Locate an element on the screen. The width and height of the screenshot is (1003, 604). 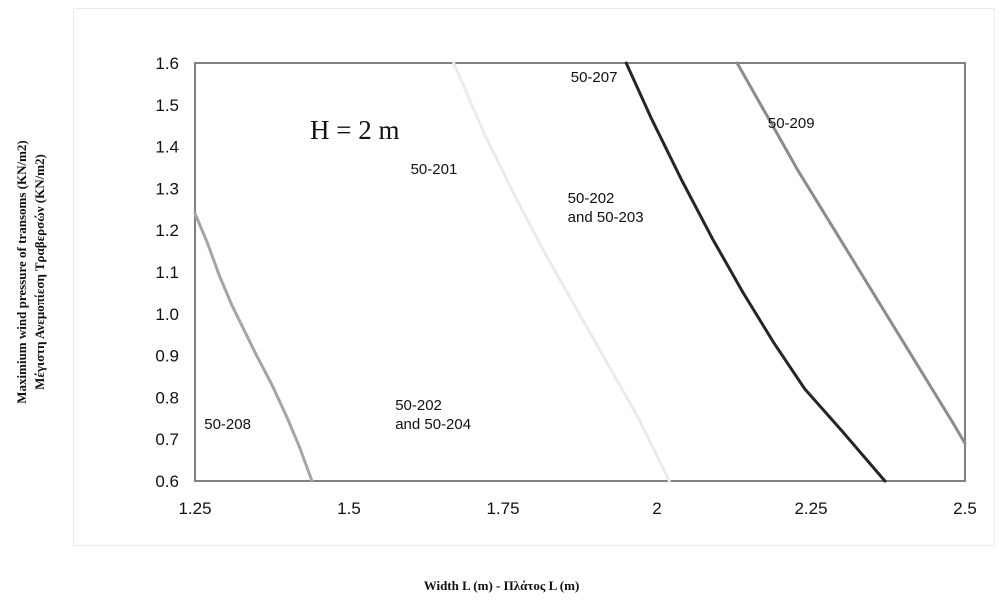
x-tick-label: 2.5 is located at coordinates (965, 508).